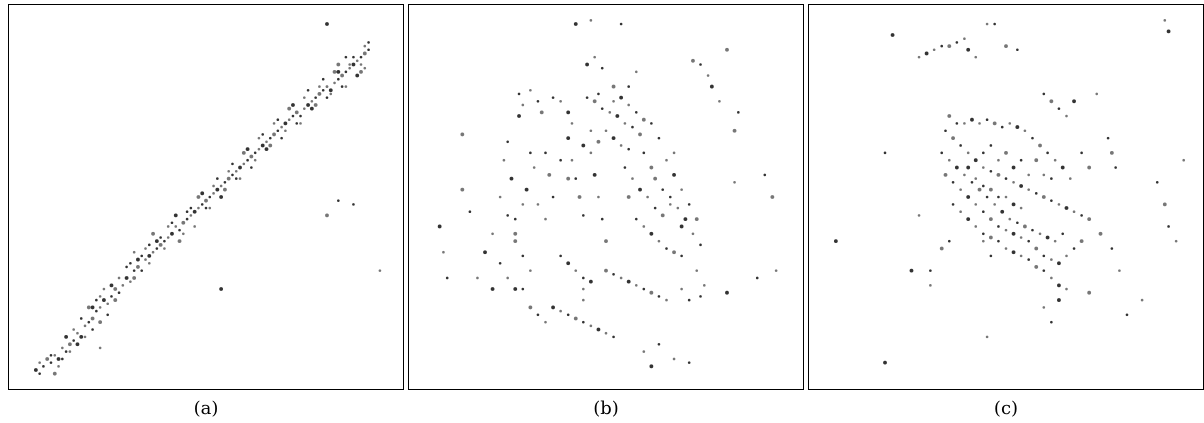  What do you see at coordinates (1006, 408) in the screenshot?
I see `caption-c: (c)` at bounding box center [1006, 408].